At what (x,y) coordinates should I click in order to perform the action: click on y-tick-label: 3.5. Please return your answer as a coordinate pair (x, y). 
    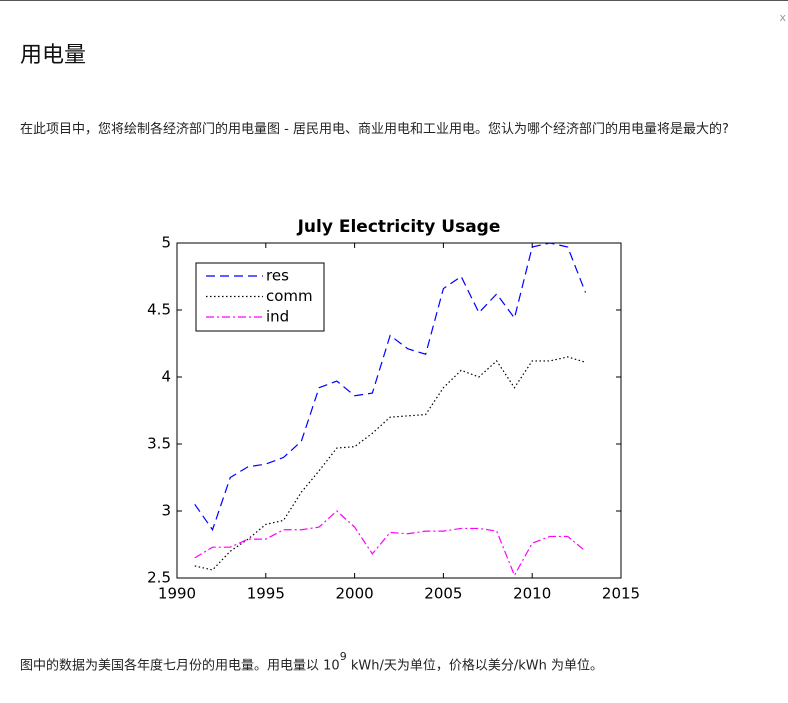
    Looking at the image, I should click on (159, 444).